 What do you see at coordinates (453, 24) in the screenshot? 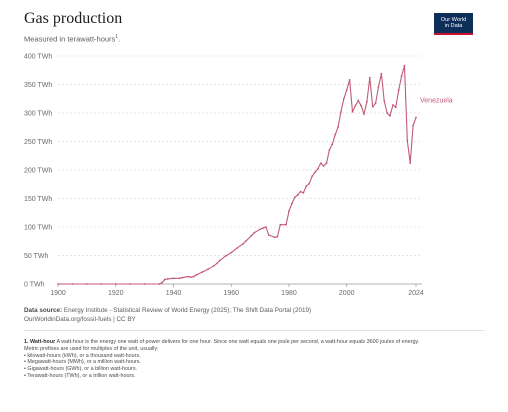
I see `owid-logo: Our World in Data` at bounding box center [453, 24].